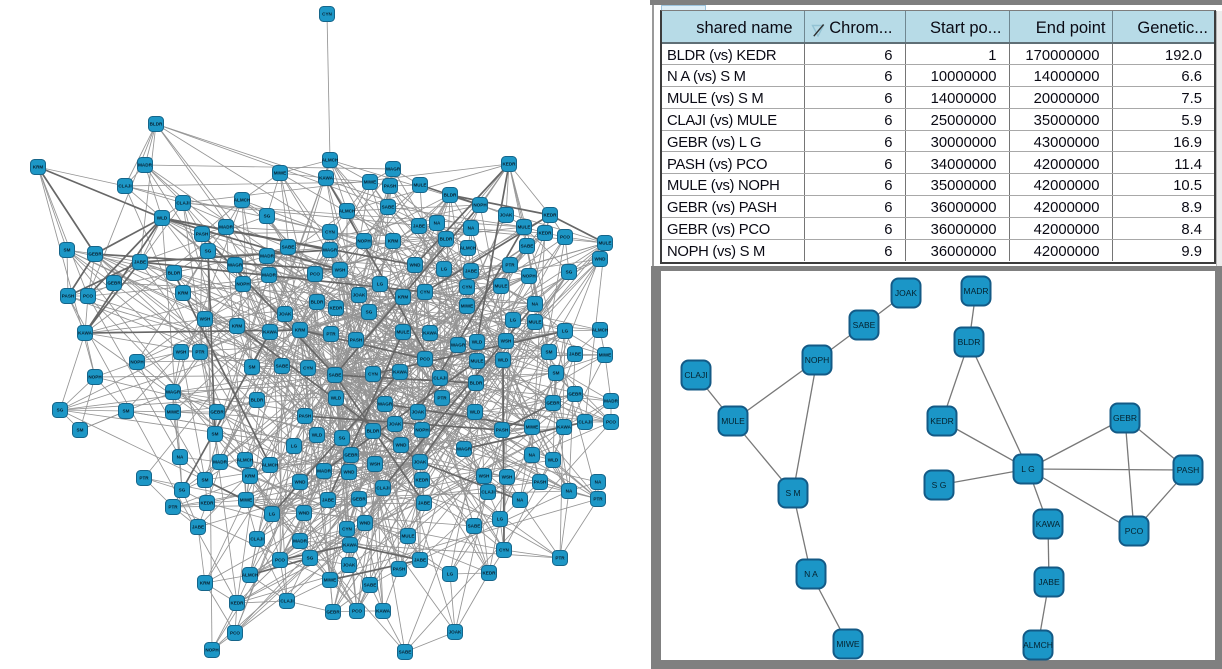 The width and height of the screenshot is (1222, 669). I want to click on svg-text: L G, so click(1027, 469).